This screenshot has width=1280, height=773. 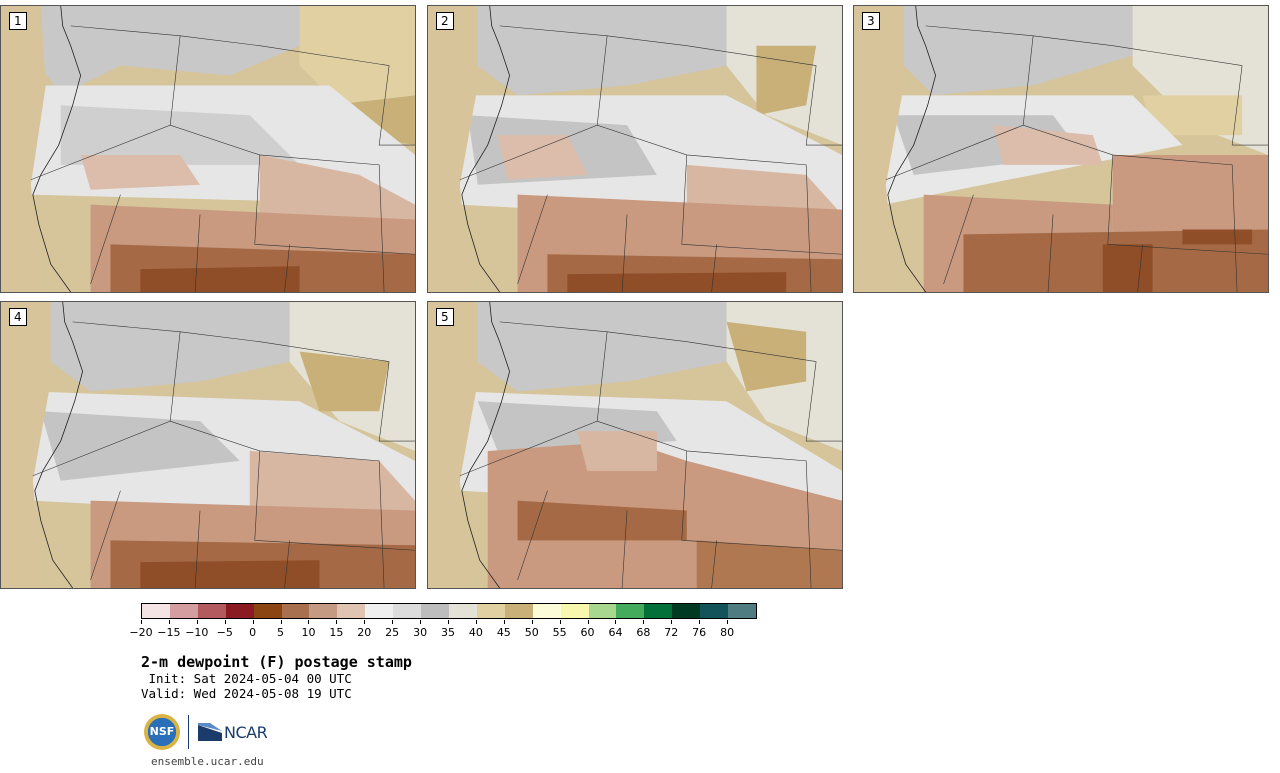 I want to click on valid-time: Valid: Wed 2024-05-08 19 UTC, so click(x=246, y=693).